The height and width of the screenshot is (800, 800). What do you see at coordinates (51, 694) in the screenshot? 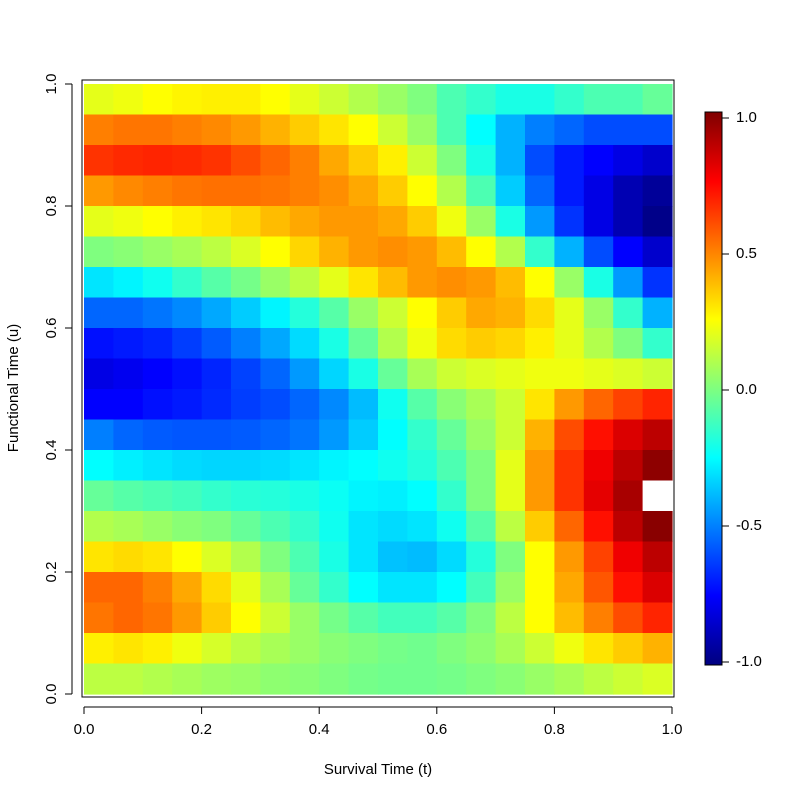
I see `y-tick-label: 0.0` at bounding box center [51, 694].